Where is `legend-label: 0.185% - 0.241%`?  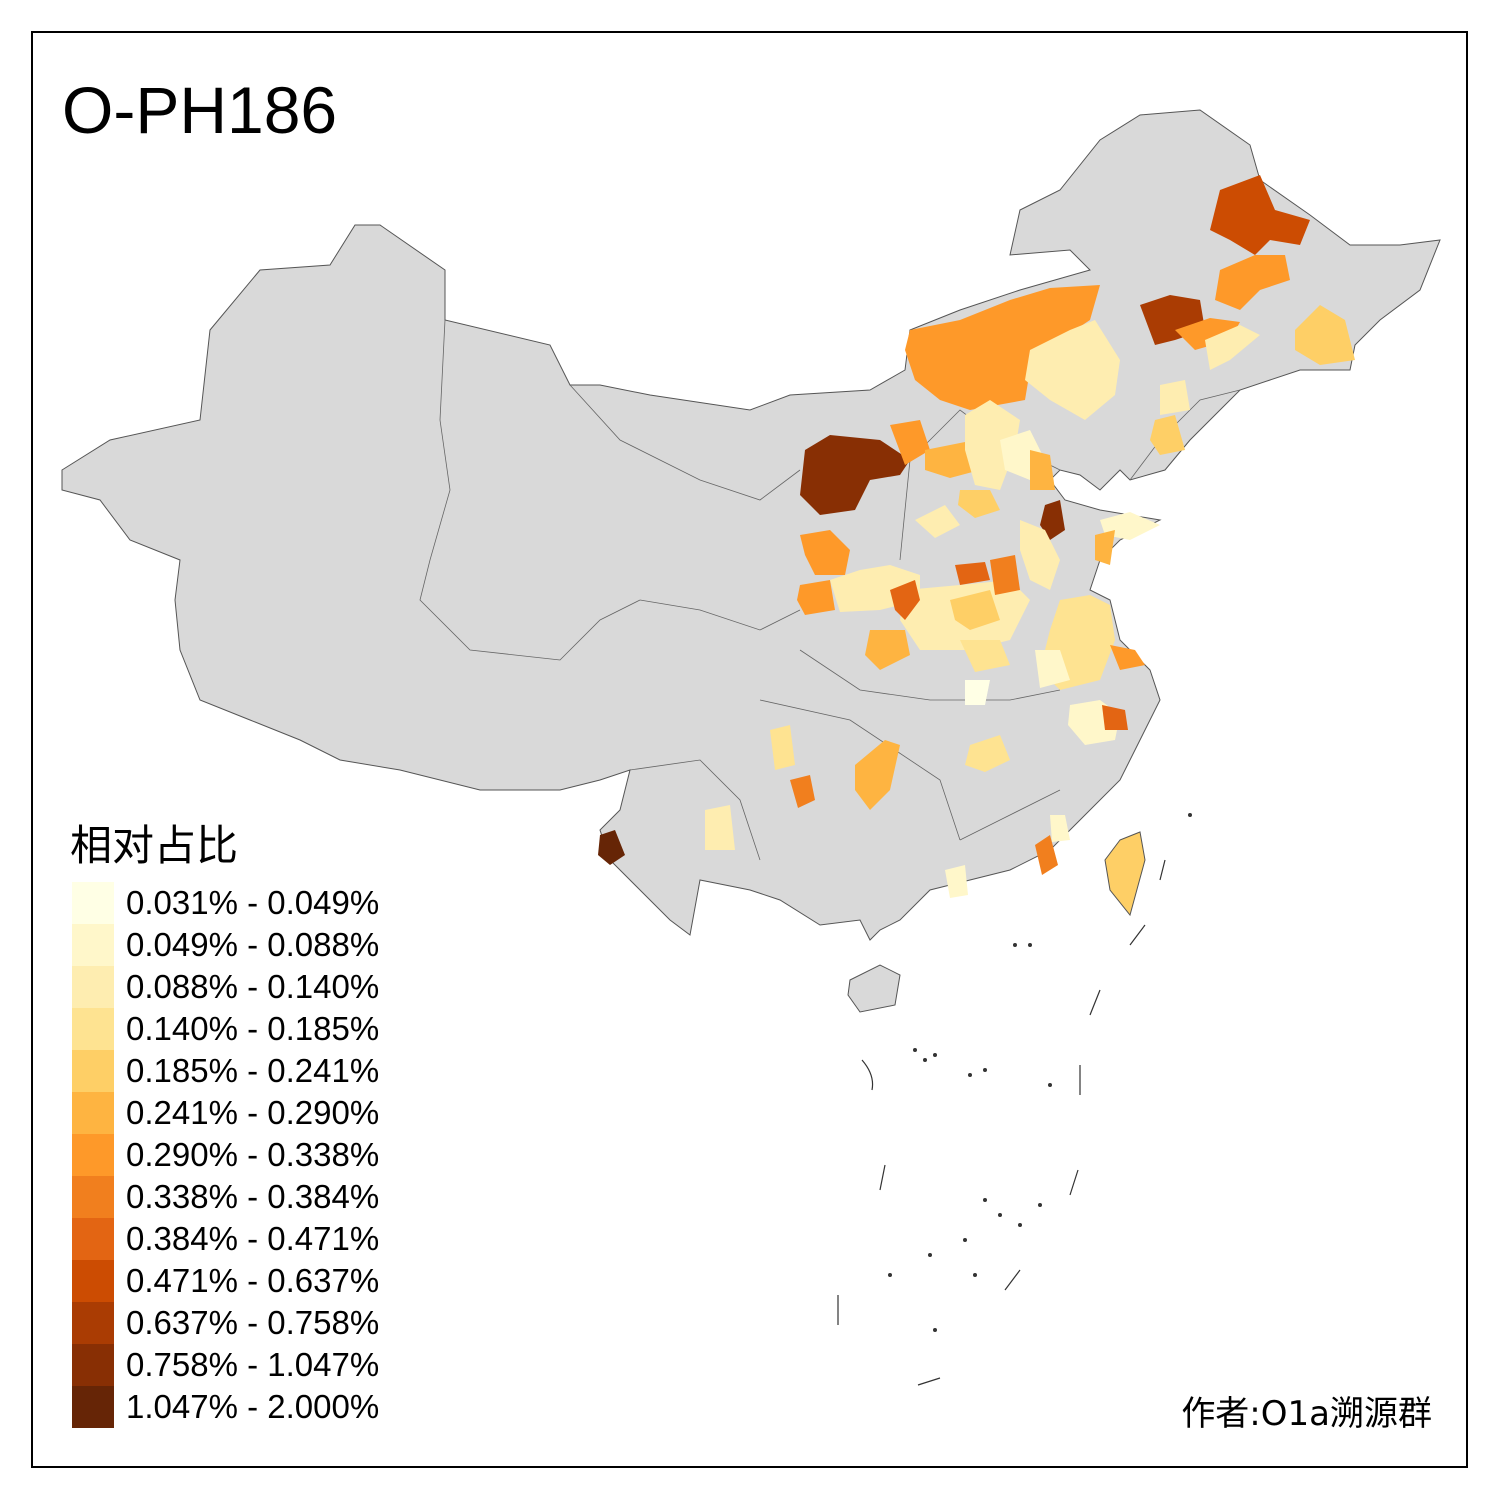
legend-label: 0.185% - 0.241% is located at coordinates (253, 1070).